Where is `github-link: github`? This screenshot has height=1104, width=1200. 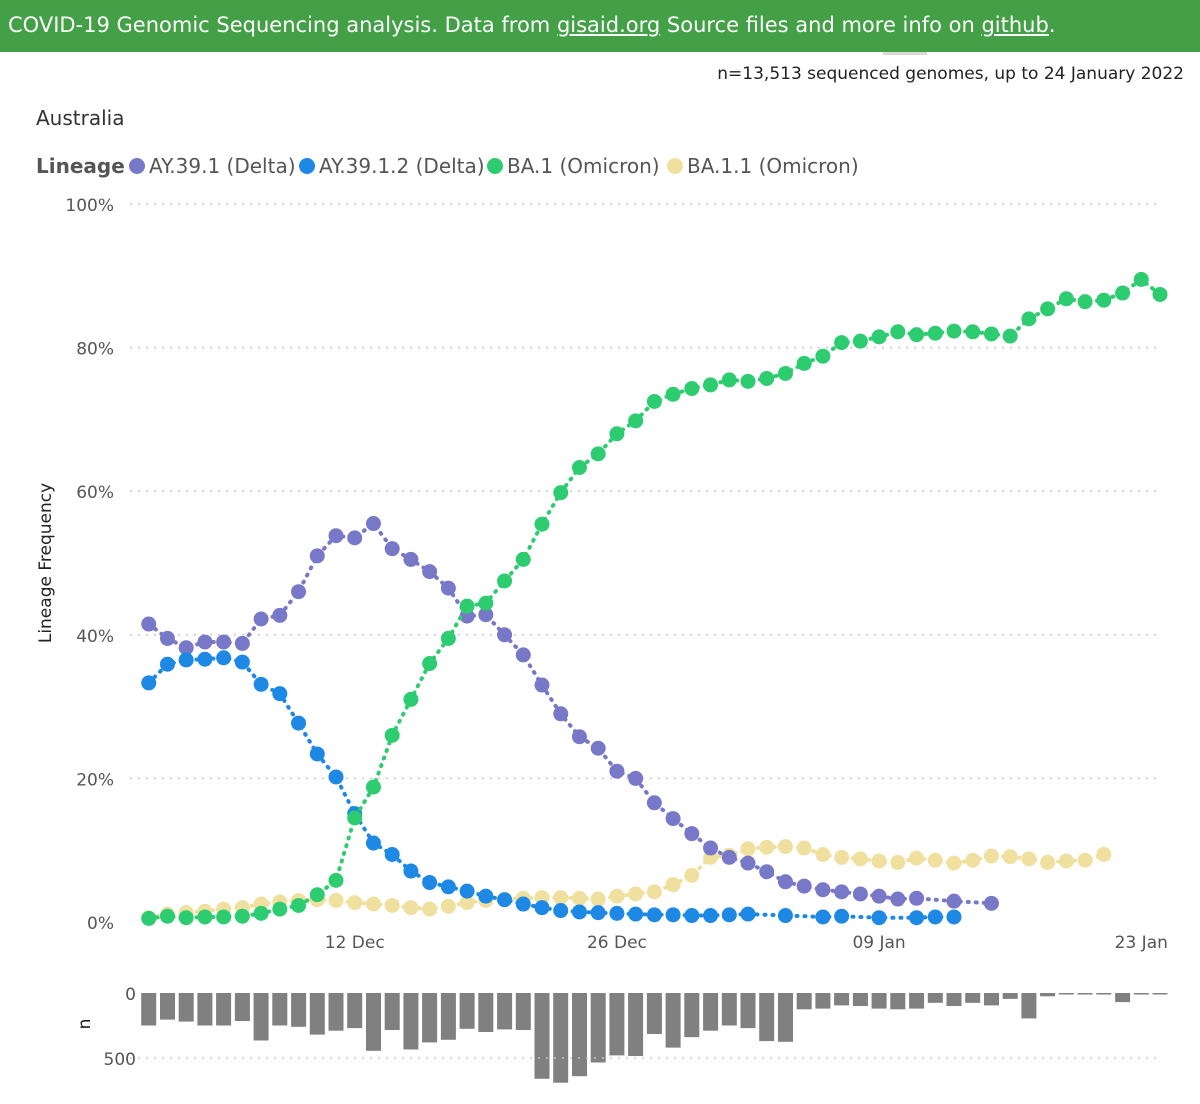 github-link: github is located at coordinates (1015, 25).